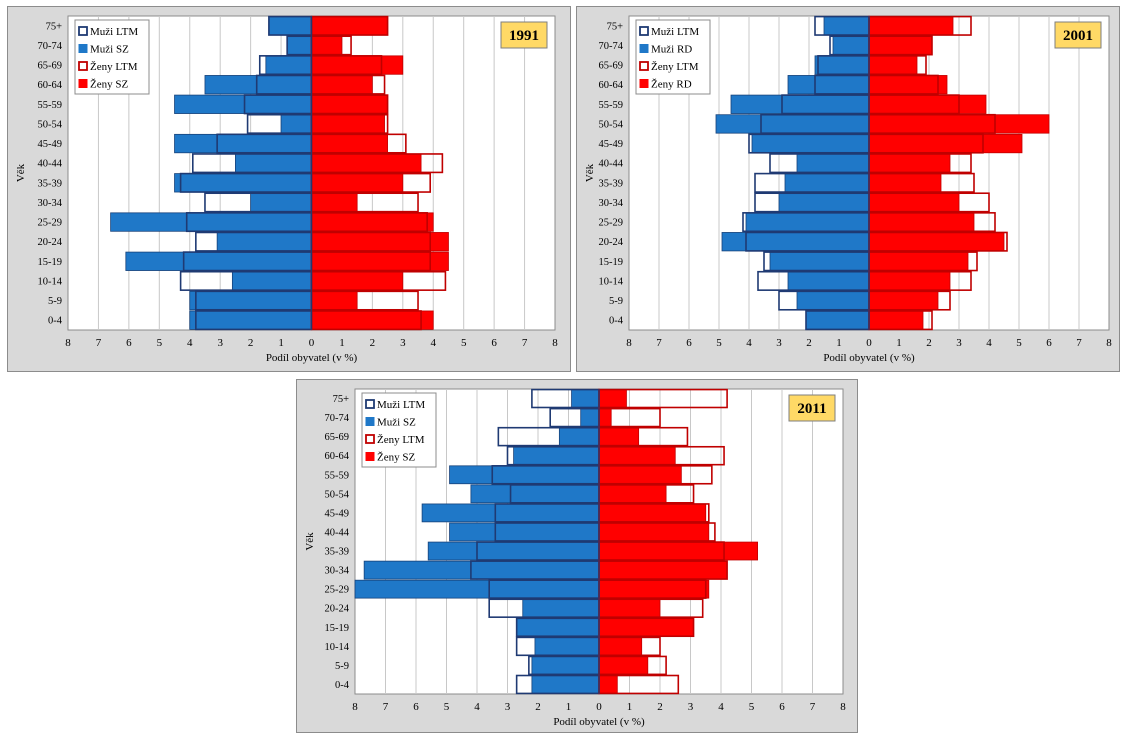 This screenshot has height=738, width=1126. I want to click on legend-label: Ženy LTM, so click(401, 440).